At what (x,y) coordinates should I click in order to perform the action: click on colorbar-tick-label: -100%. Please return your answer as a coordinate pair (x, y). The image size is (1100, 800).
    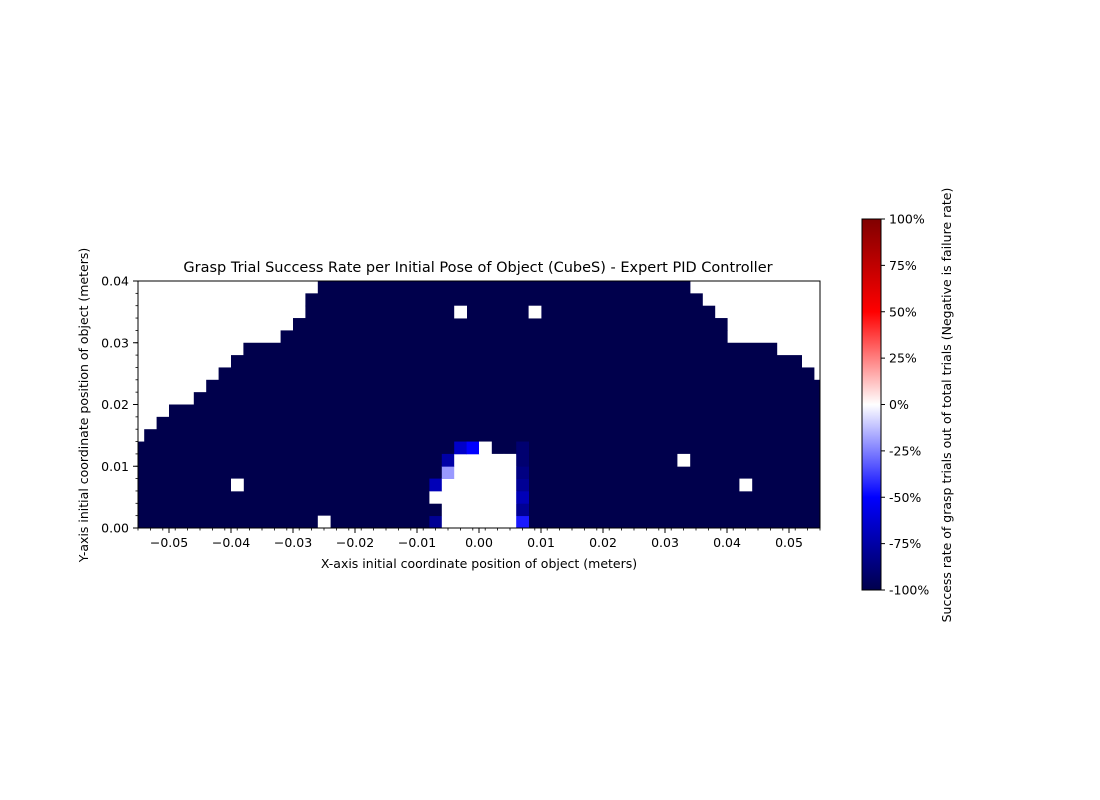
    Looking at the image, I should click on (909, 590).